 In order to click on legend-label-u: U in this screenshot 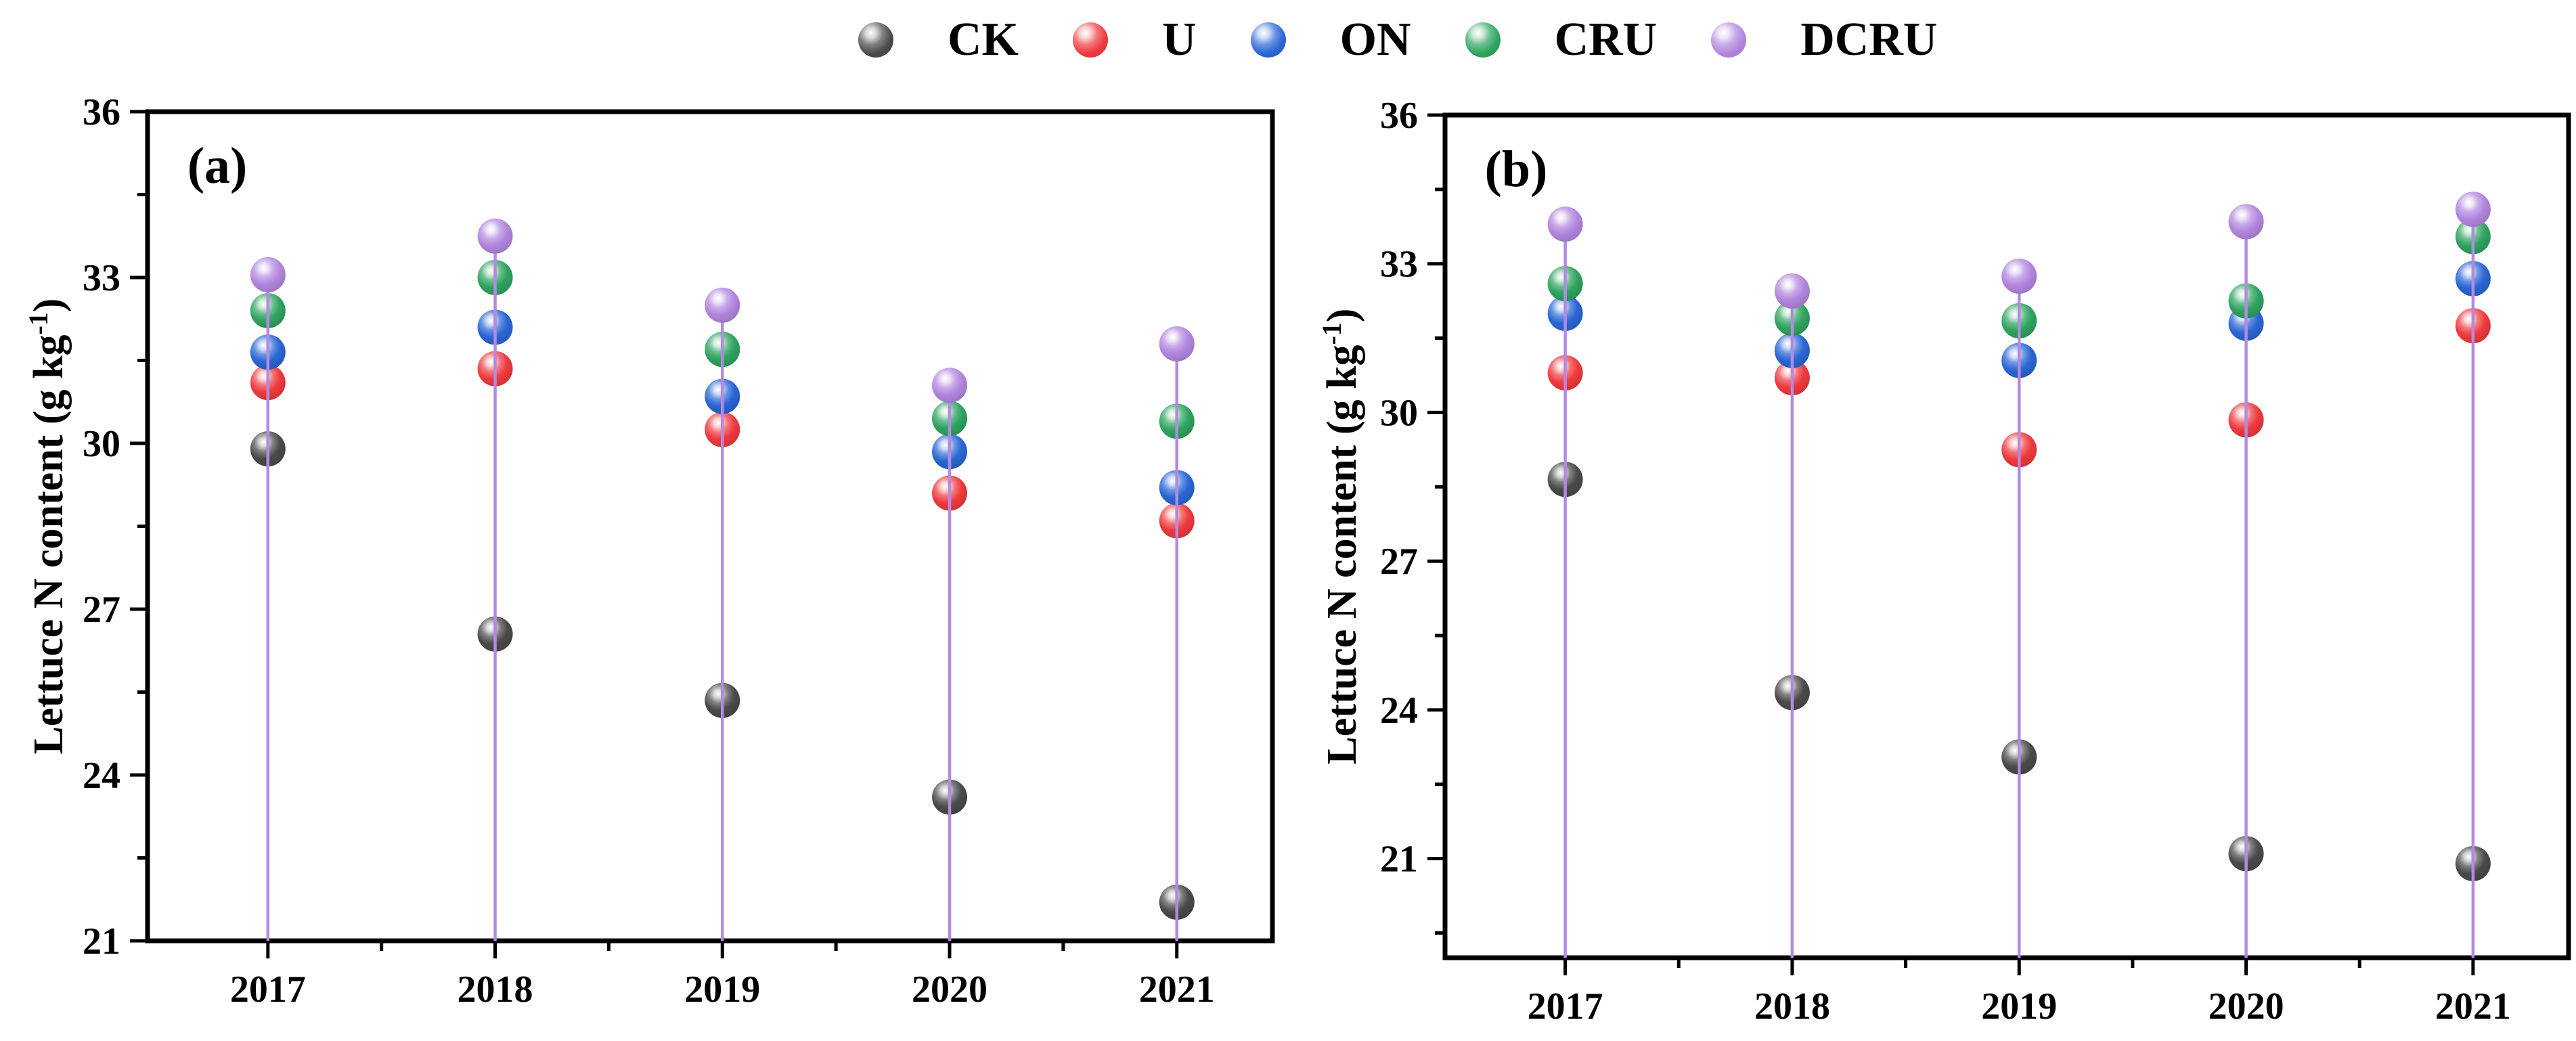, I will do `click(1179, 40)`.